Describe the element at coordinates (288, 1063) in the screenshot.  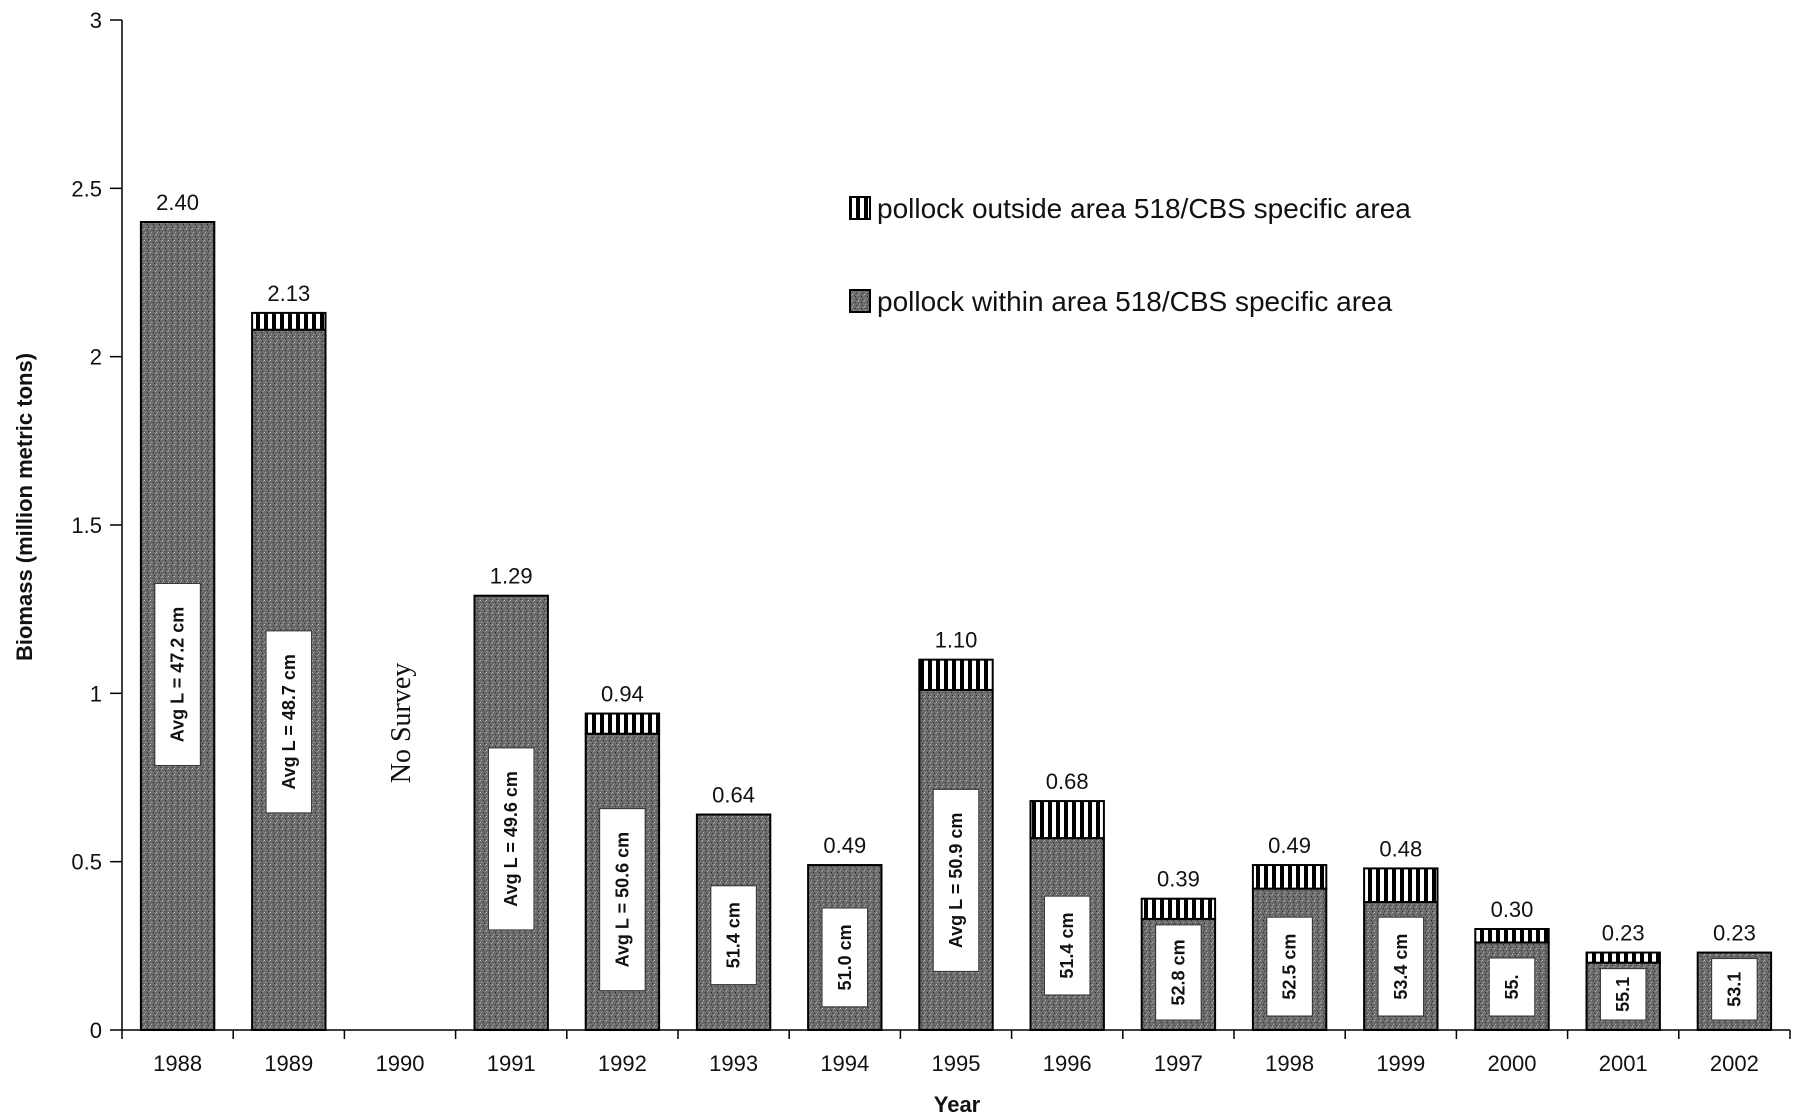
I see `x-tick-label: 1989` at that location.